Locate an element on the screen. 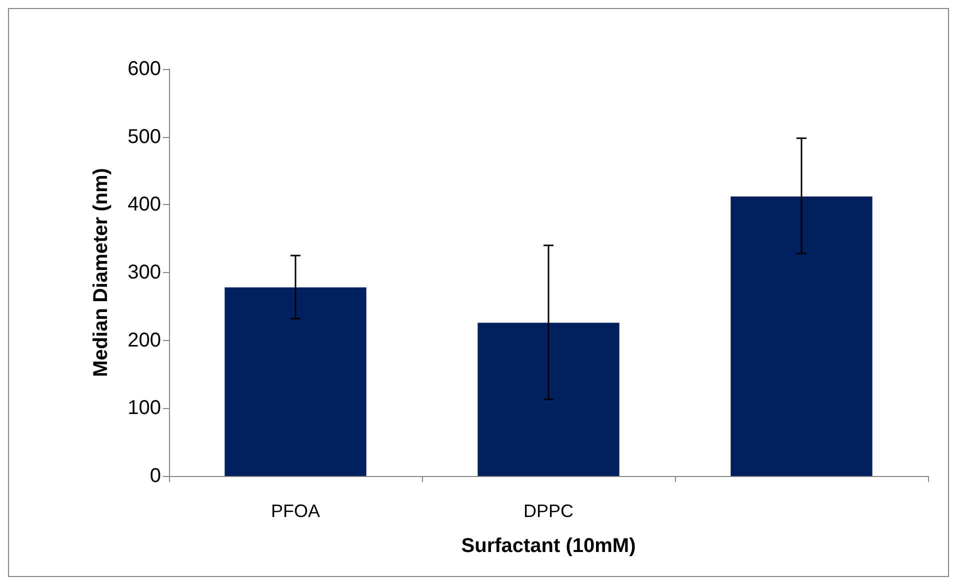 The height and width of the screenshot is (585, 957). x-tick-label: PFOA is located at coordinates (295, 511).